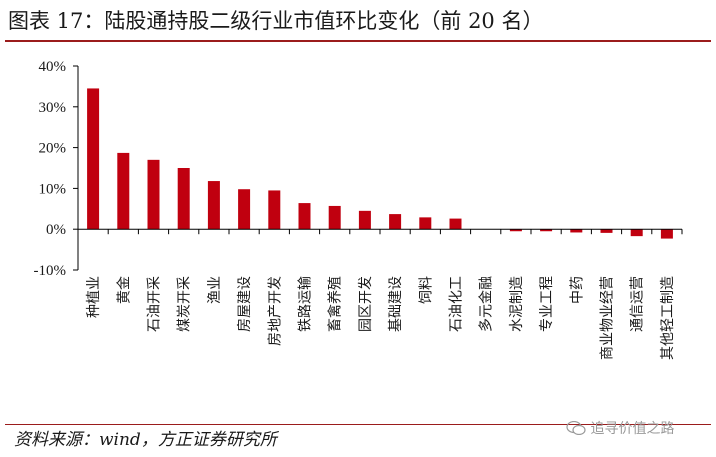 The width and height of the screenshot is (716, 457). Describe the element at coordinates (53, 149) in the screenshot. I see `y-tick-label: 20%` at that location.